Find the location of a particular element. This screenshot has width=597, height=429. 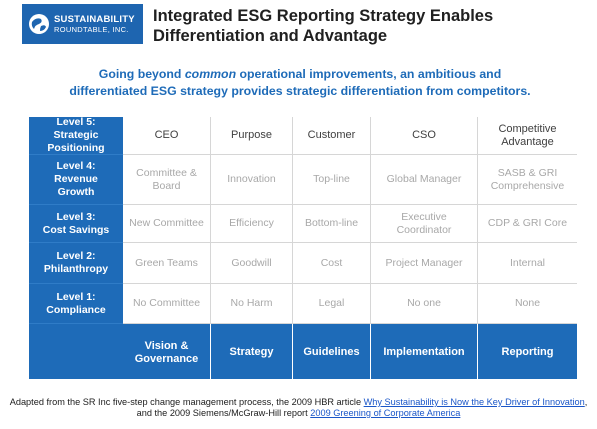

level-header-5: Level 5: Strategic Positioning is located at coordinates (76, 135).